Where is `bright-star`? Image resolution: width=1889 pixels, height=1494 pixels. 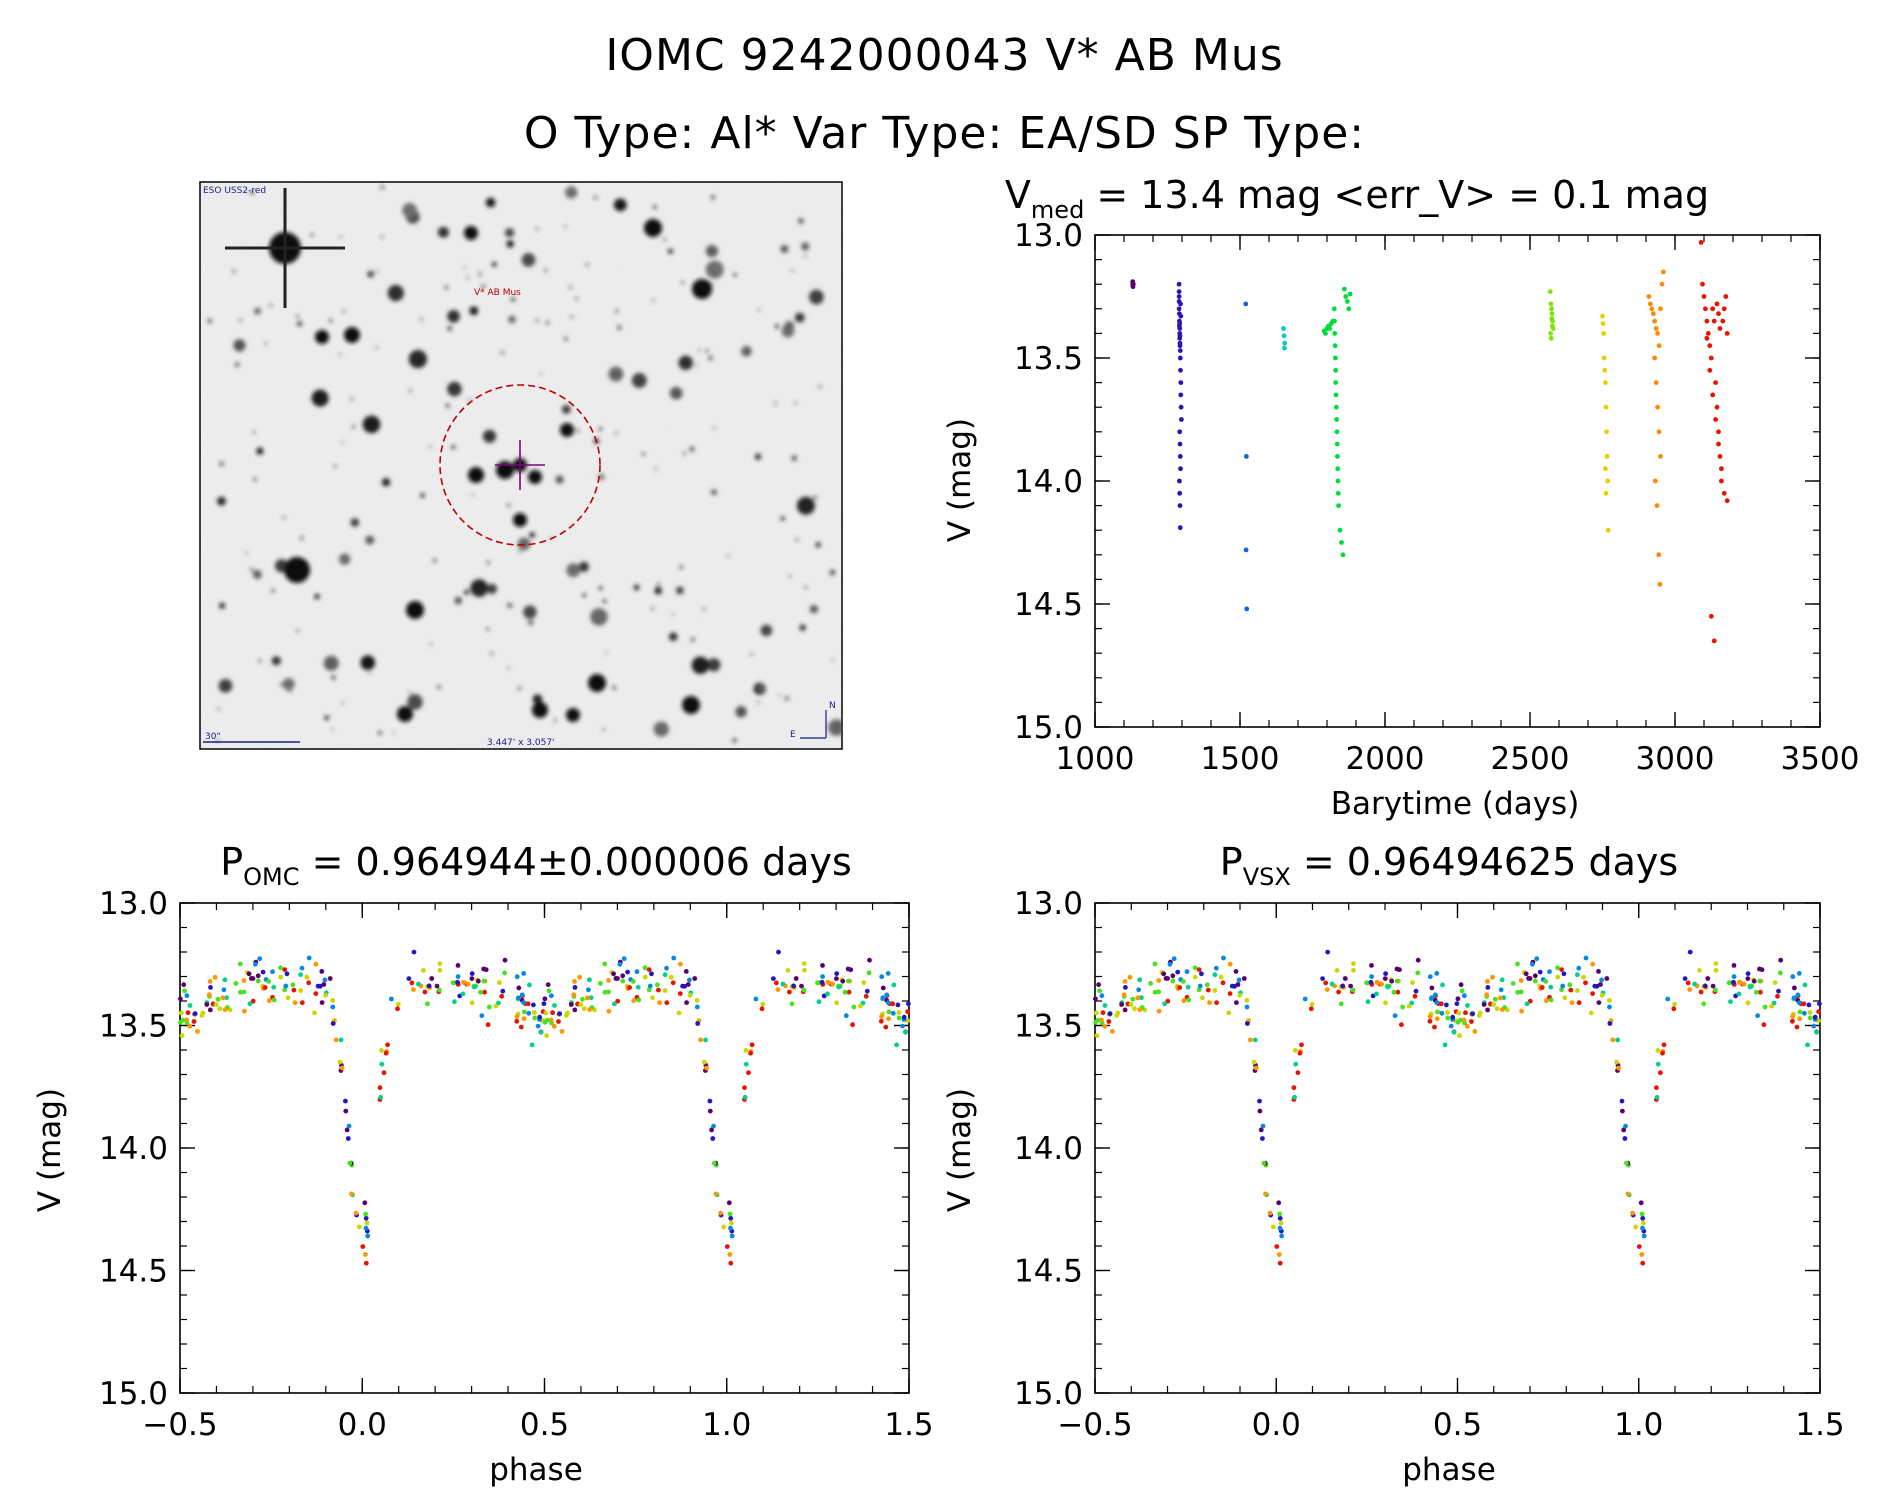 bright-star is located at coordinates (597, 683).